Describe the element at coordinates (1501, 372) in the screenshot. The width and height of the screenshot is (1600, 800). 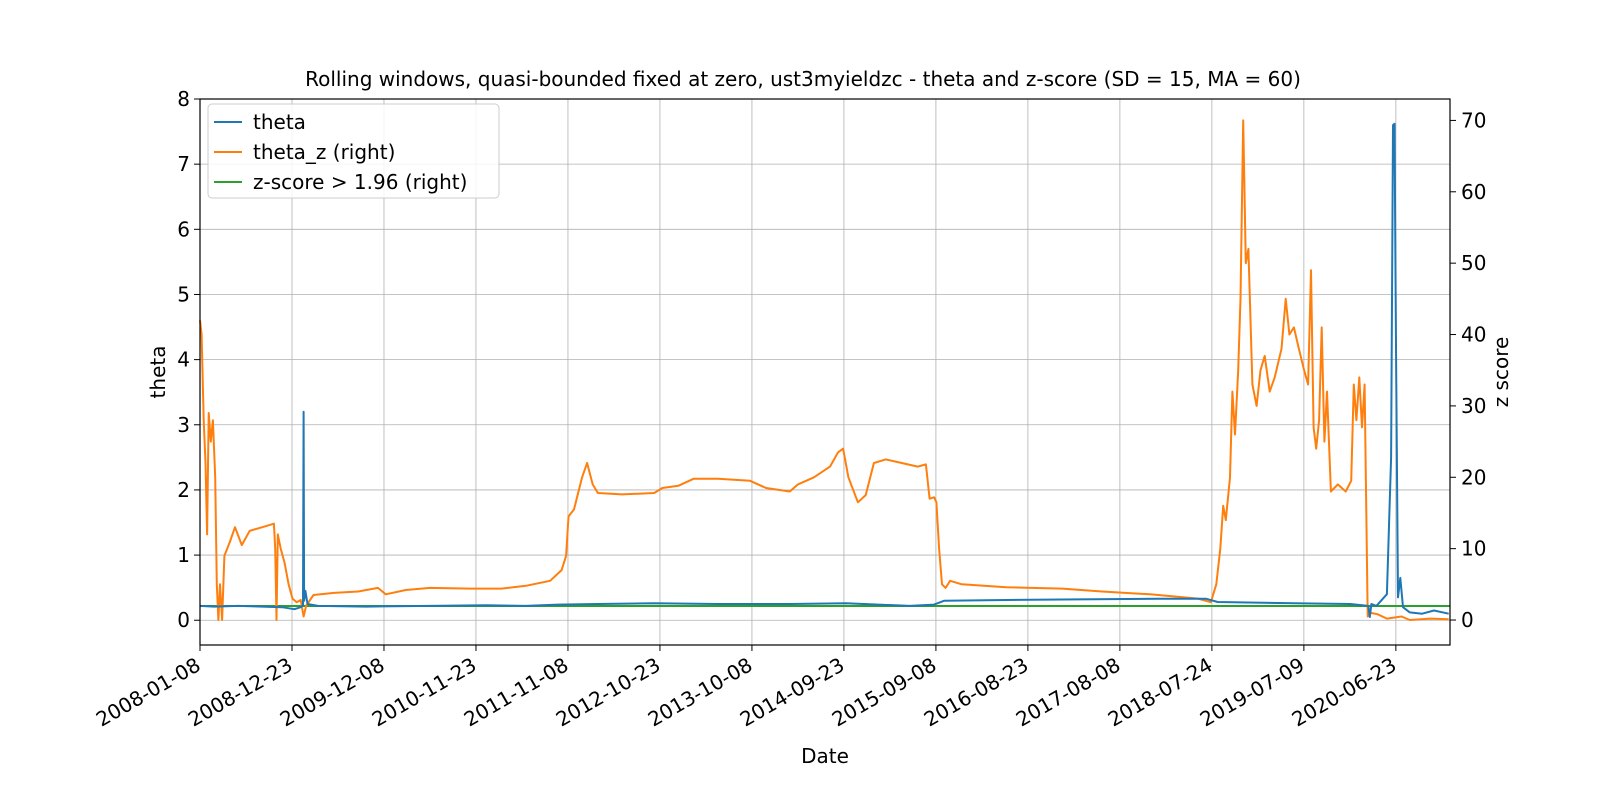
I see `y-axis-right-label: z score` at that location.